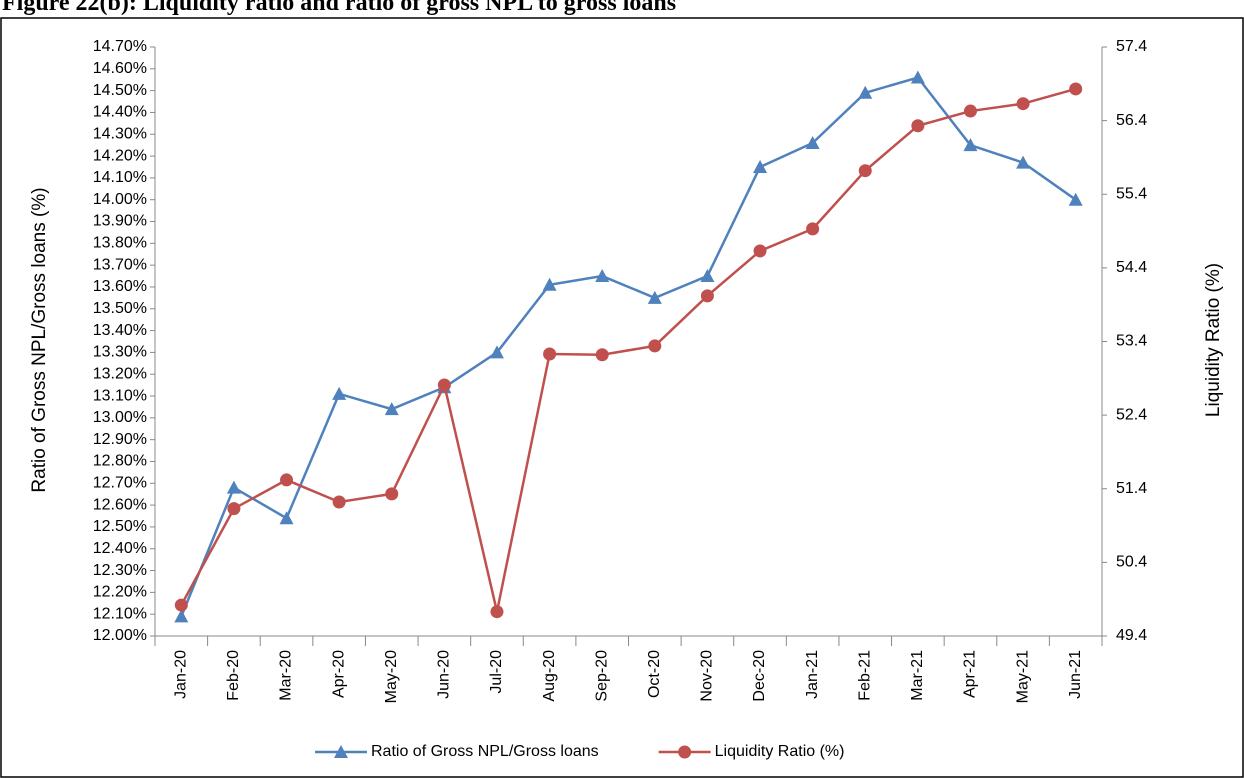 Image resolution: width=1244 pixels, height=778 pixels. I want to click on y2-axis-title: Liquidity Ratio (%), so click(1213, 340).